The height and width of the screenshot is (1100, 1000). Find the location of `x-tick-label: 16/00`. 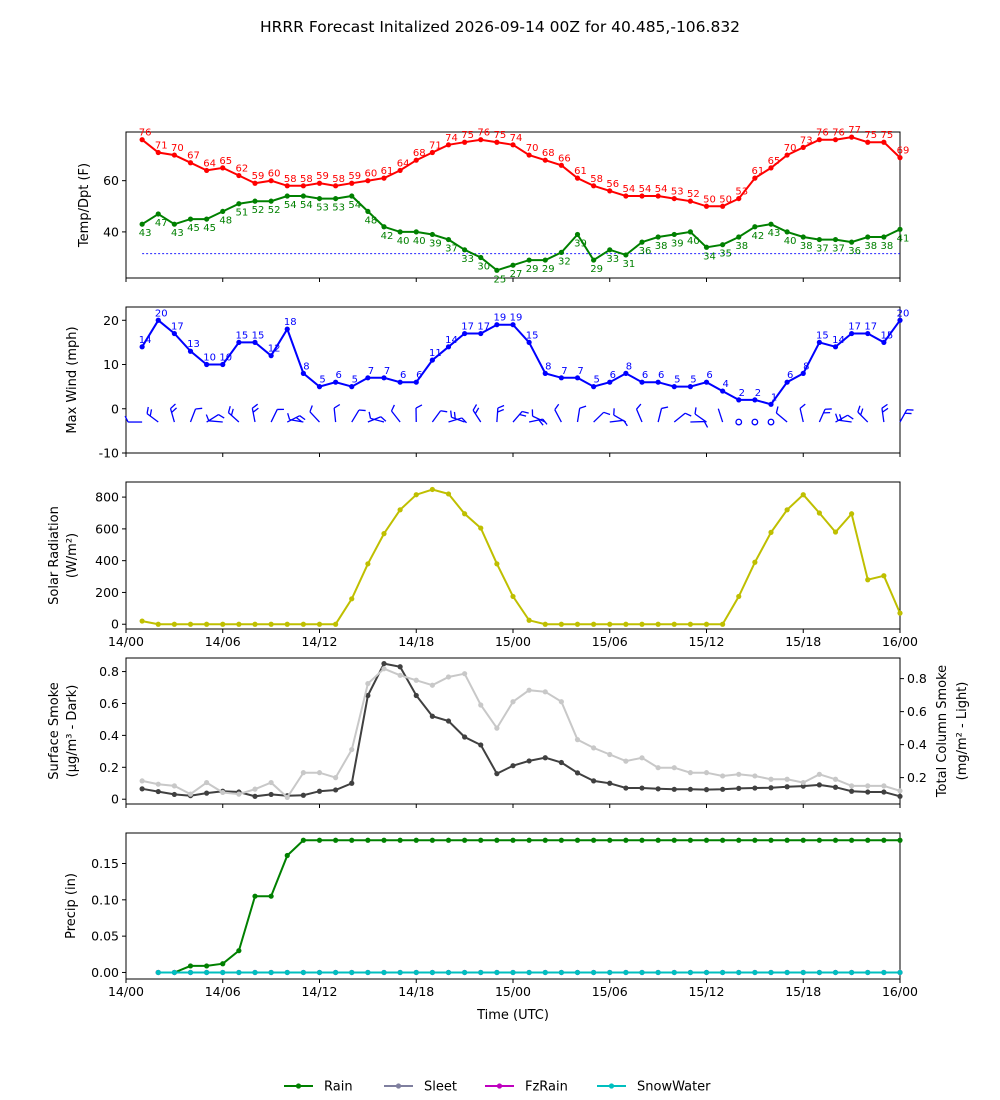

x-tick-label: 16/00 is located at coordinates (900, 641).